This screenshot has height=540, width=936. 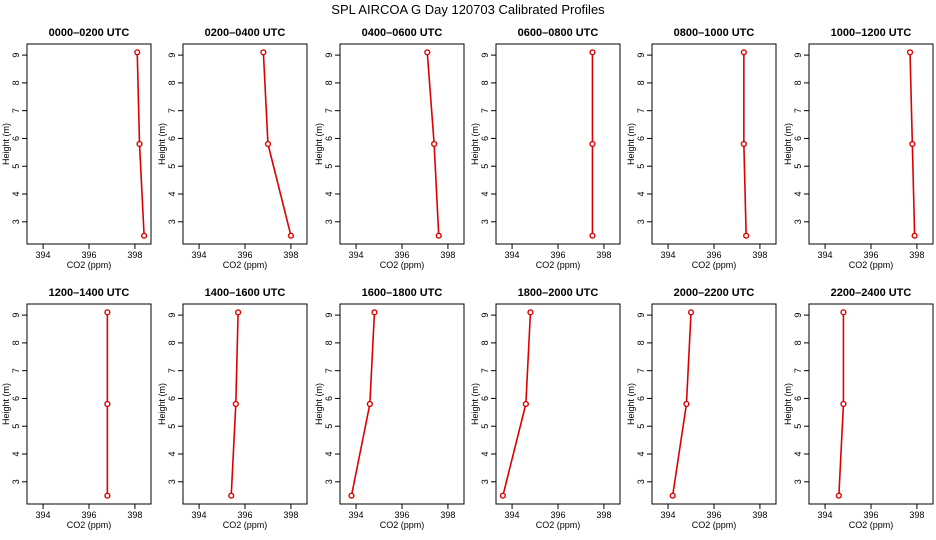 What do you see at coordinates (871, 33) in the screenshot?
I see `panel-title: 1000–1200 UTC` at bounding box center [871, 33].